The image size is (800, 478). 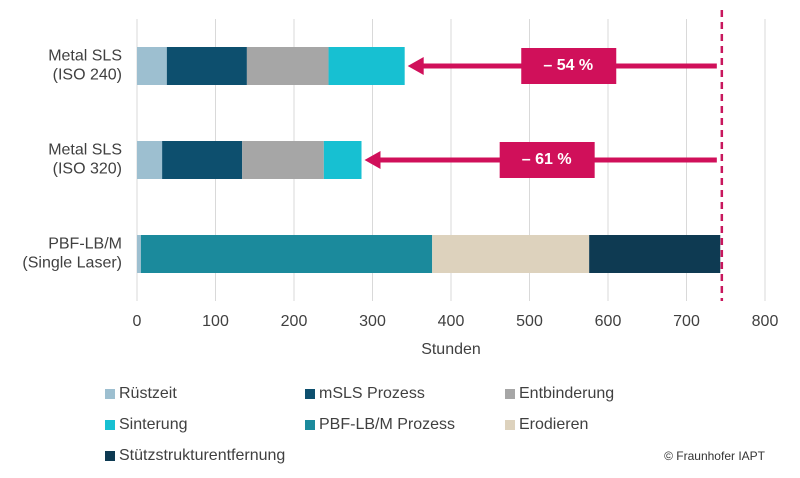 What do you see at coordinates (294, 321) in the screenshot?
I see `x-tick-label: 200` at bounding box center [294, 321].